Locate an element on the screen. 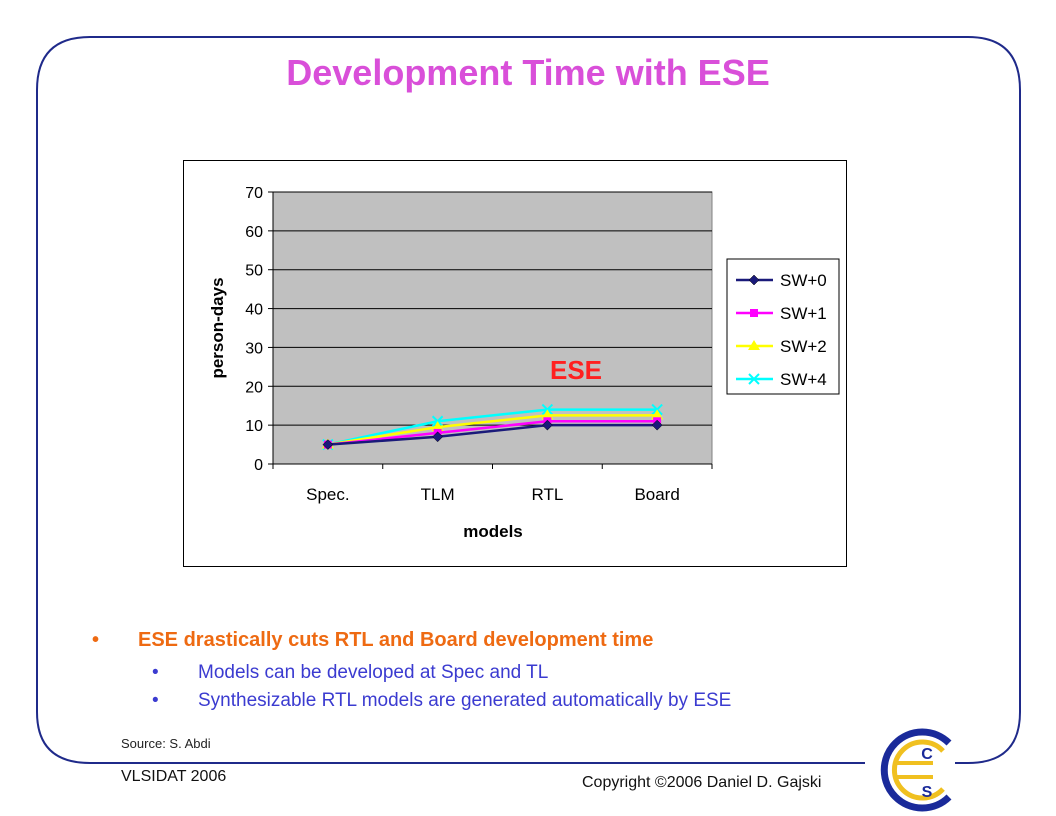 The height and width of the screenshot is (816, 1056). source-note: Source: S. Abdi is located at coordinates (166, 743).